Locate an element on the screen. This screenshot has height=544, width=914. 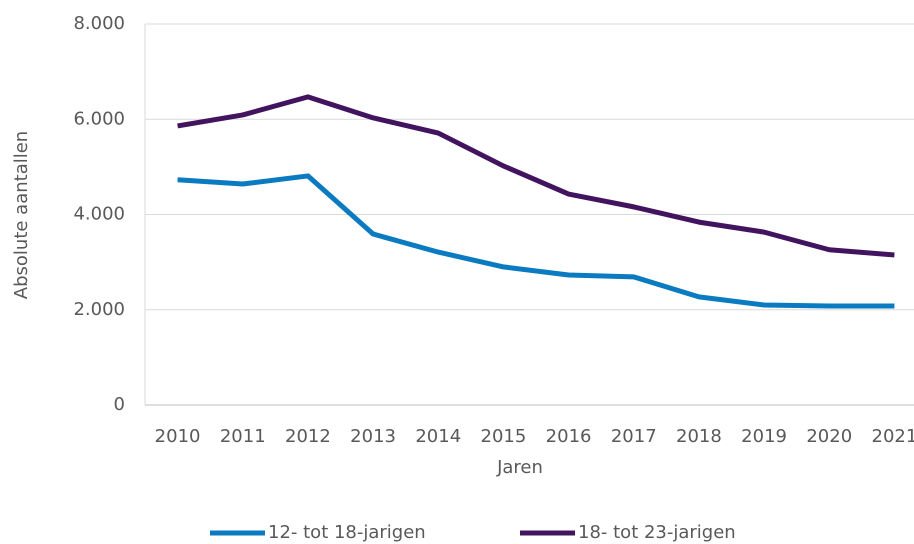
x-tick-label: 2017 is located at coordinates (634, 436).